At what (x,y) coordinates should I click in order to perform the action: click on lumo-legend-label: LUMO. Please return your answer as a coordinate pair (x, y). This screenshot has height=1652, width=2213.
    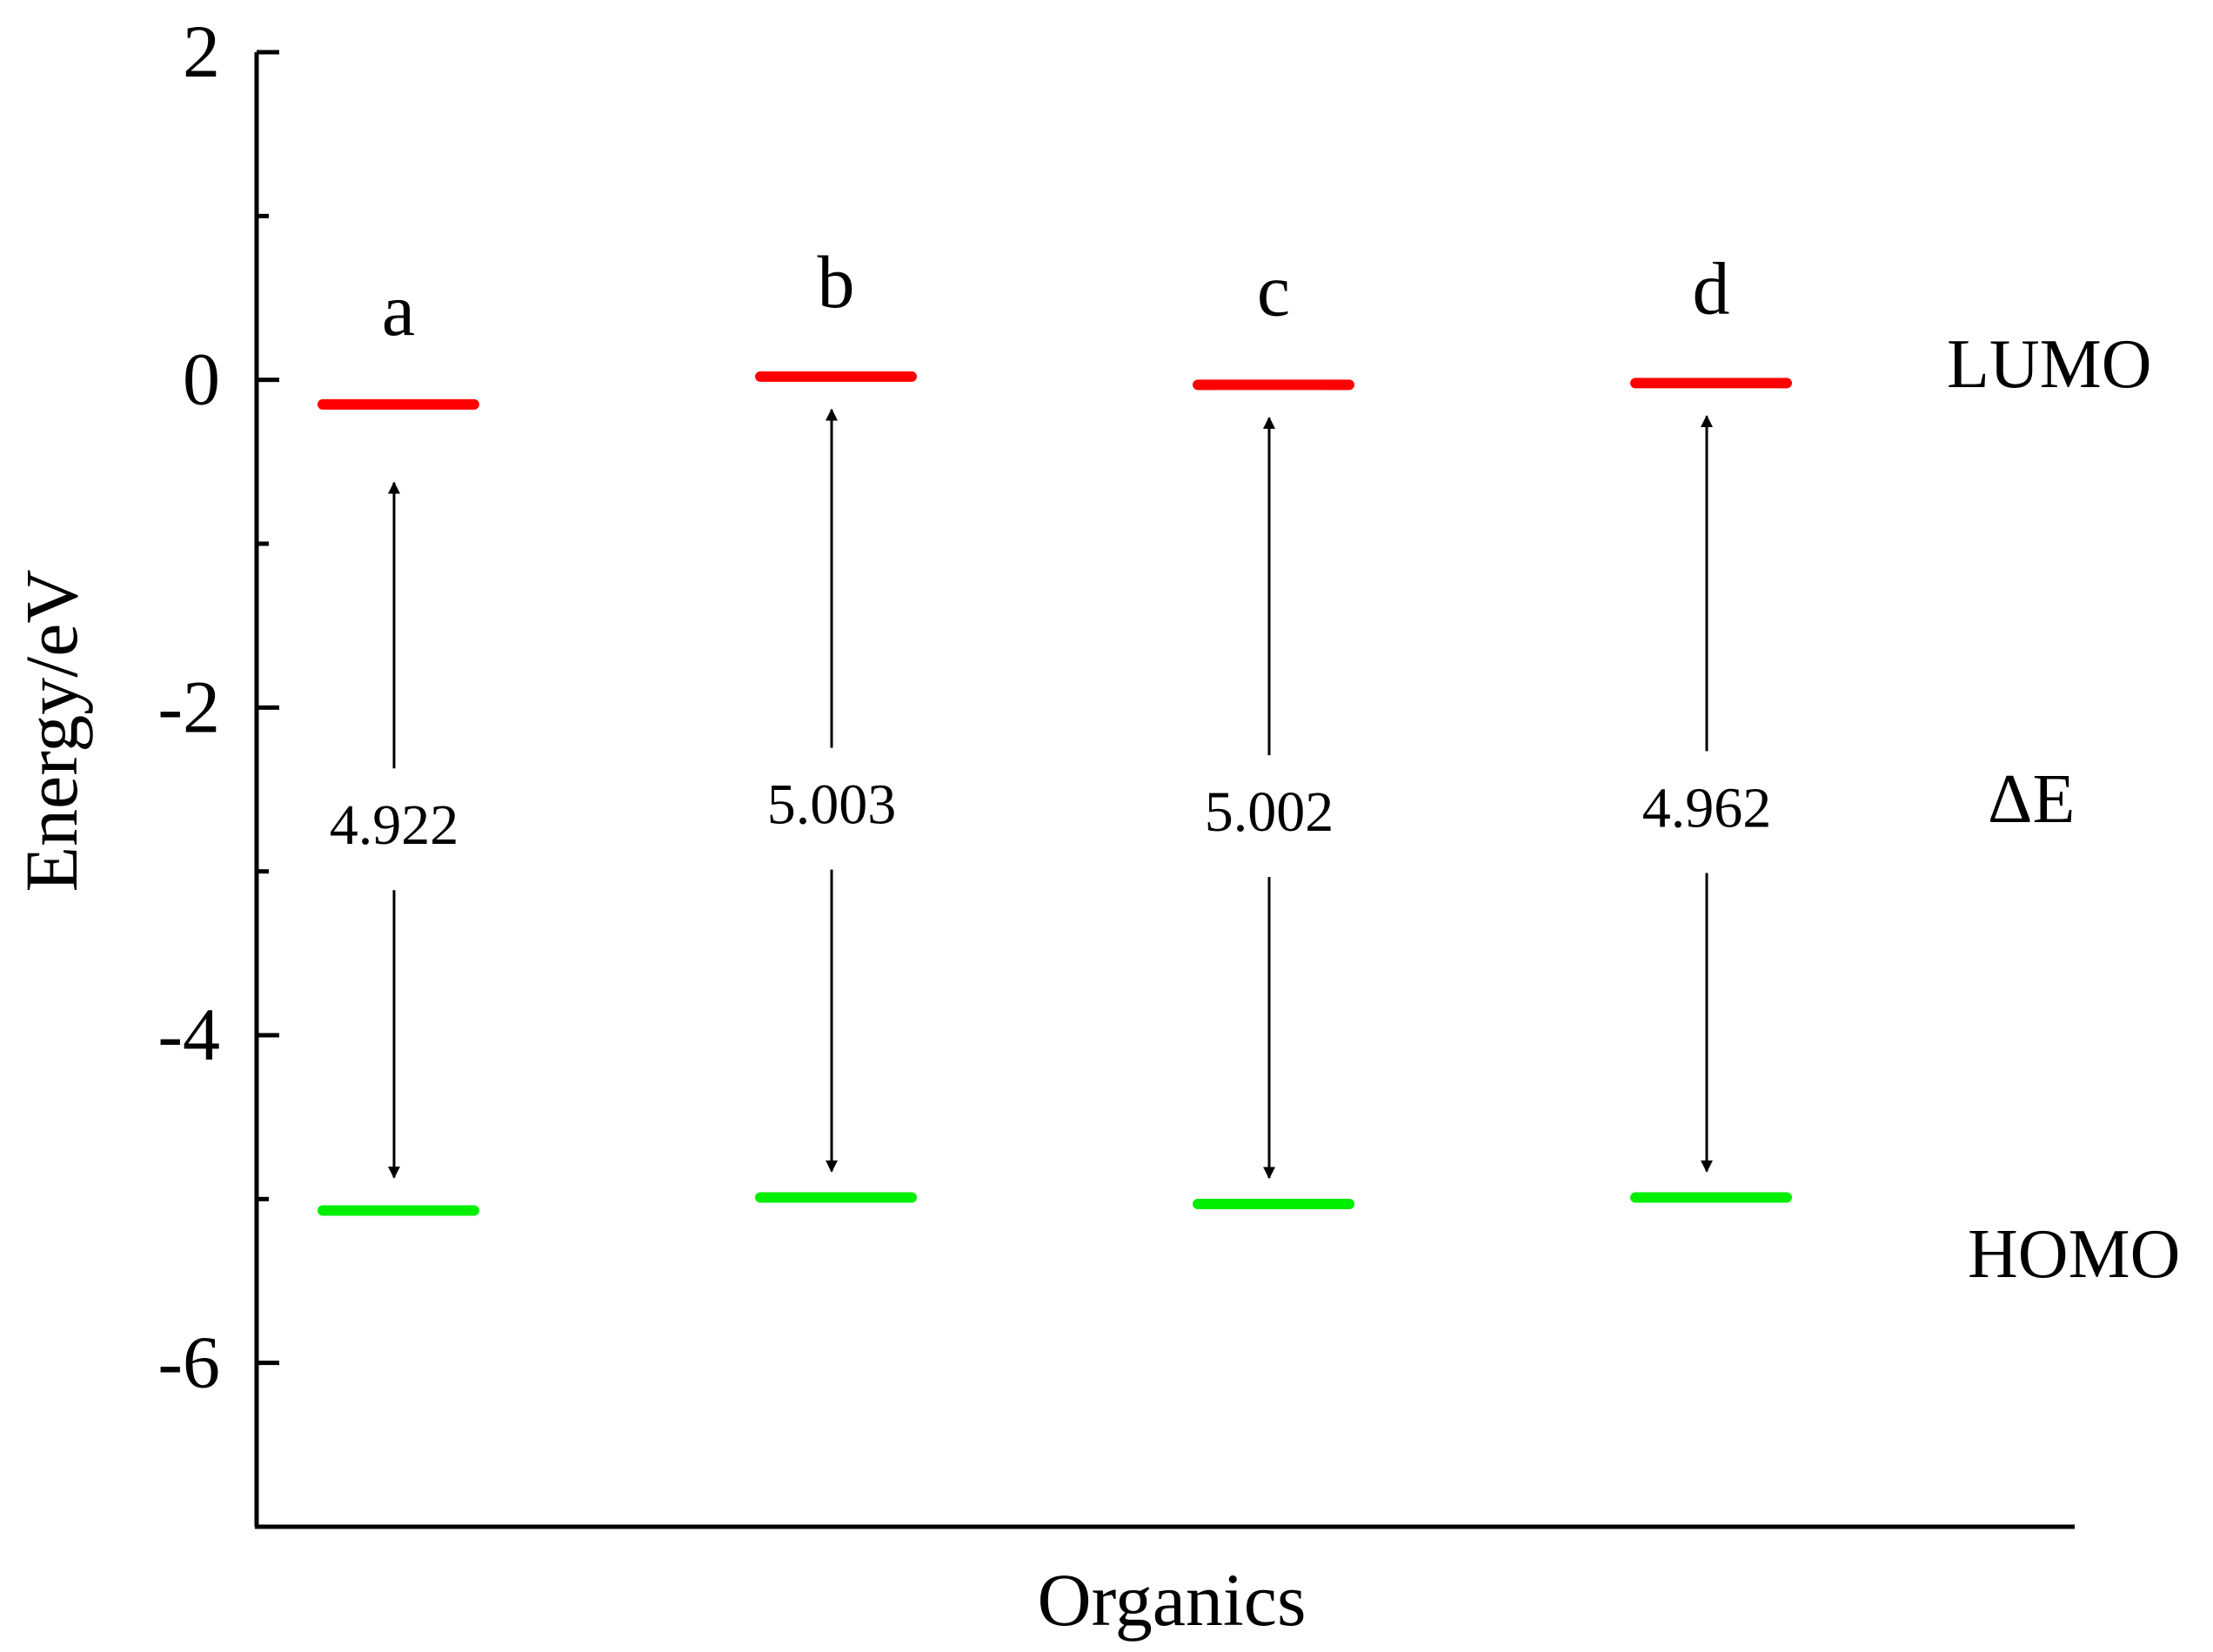
    Looking at the image, I should click on (2049, 364).